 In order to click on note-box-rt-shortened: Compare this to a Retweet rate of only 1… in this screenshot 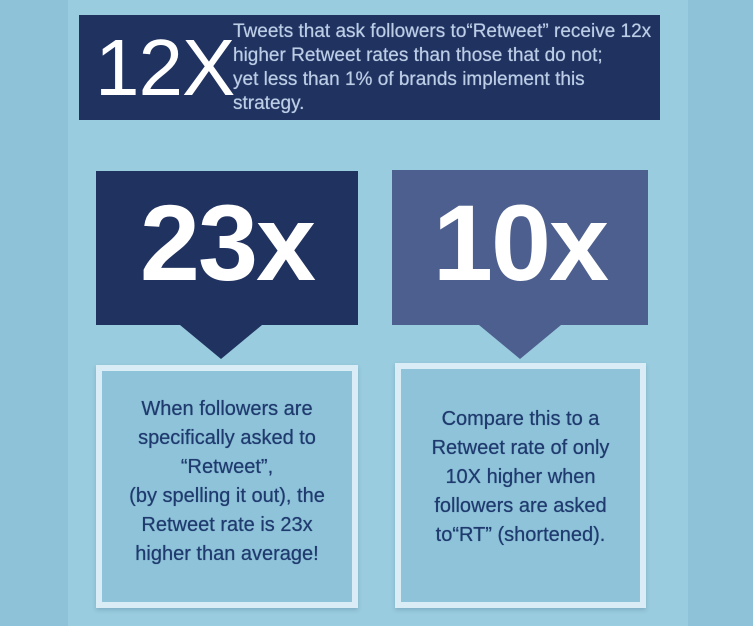, I will do `click(520, 485)`.